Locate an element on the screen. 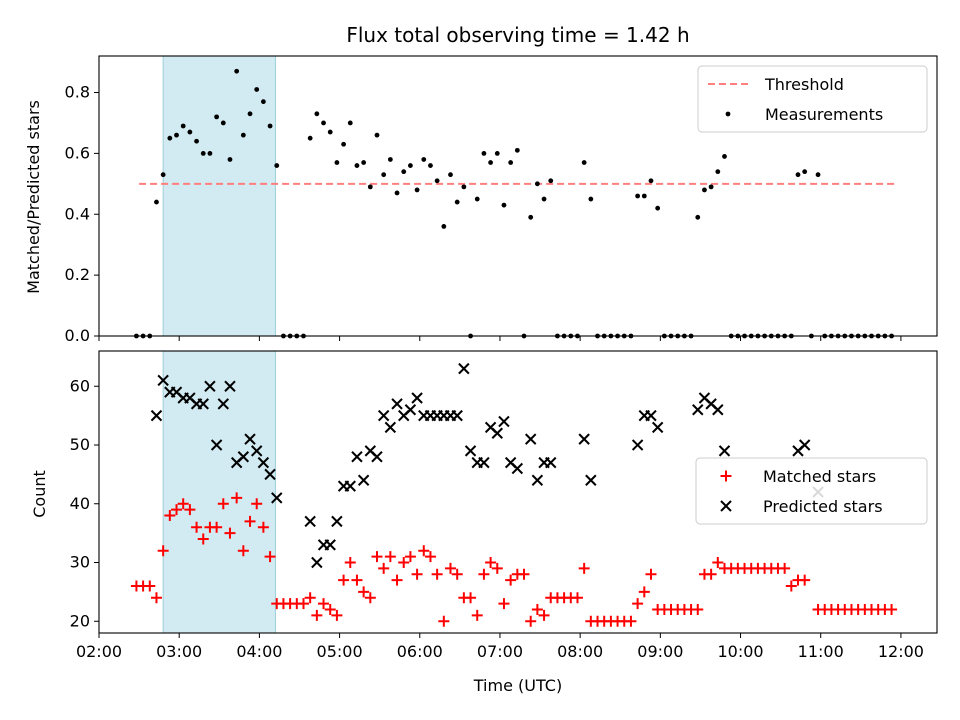  x-tick-label: 05:00 is located at coordinates (340, 651).